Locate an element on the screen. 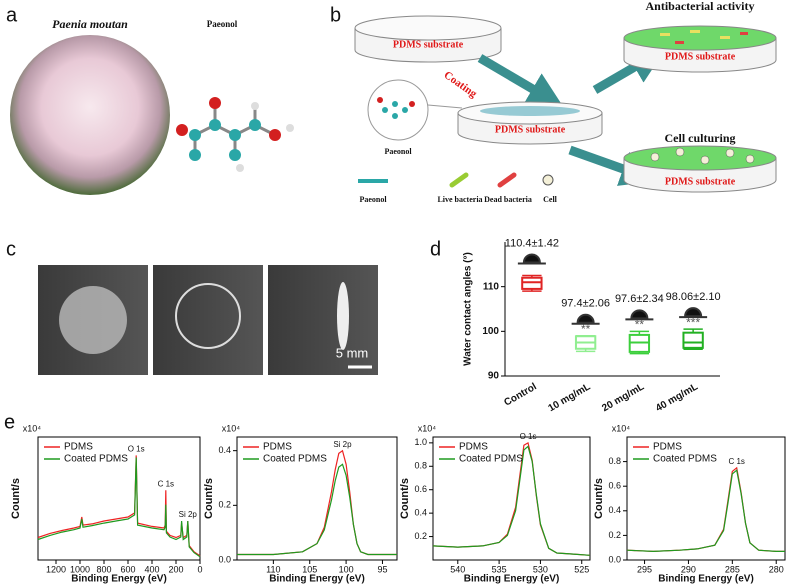 This screenshot has height=586, width=787. x-tick-label: 290 is located at coordinates (688, 569).